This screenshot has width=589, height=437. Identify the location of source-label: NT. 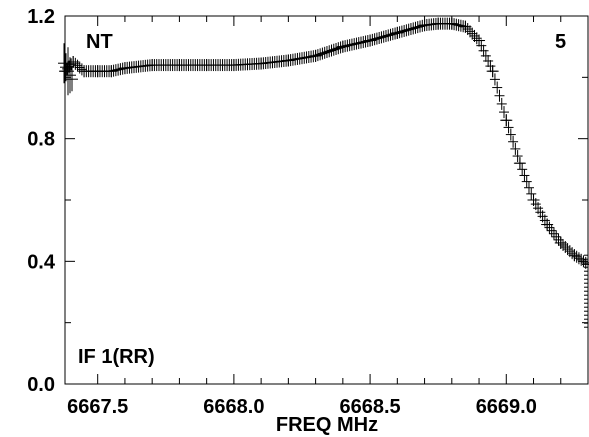
(99, 42).